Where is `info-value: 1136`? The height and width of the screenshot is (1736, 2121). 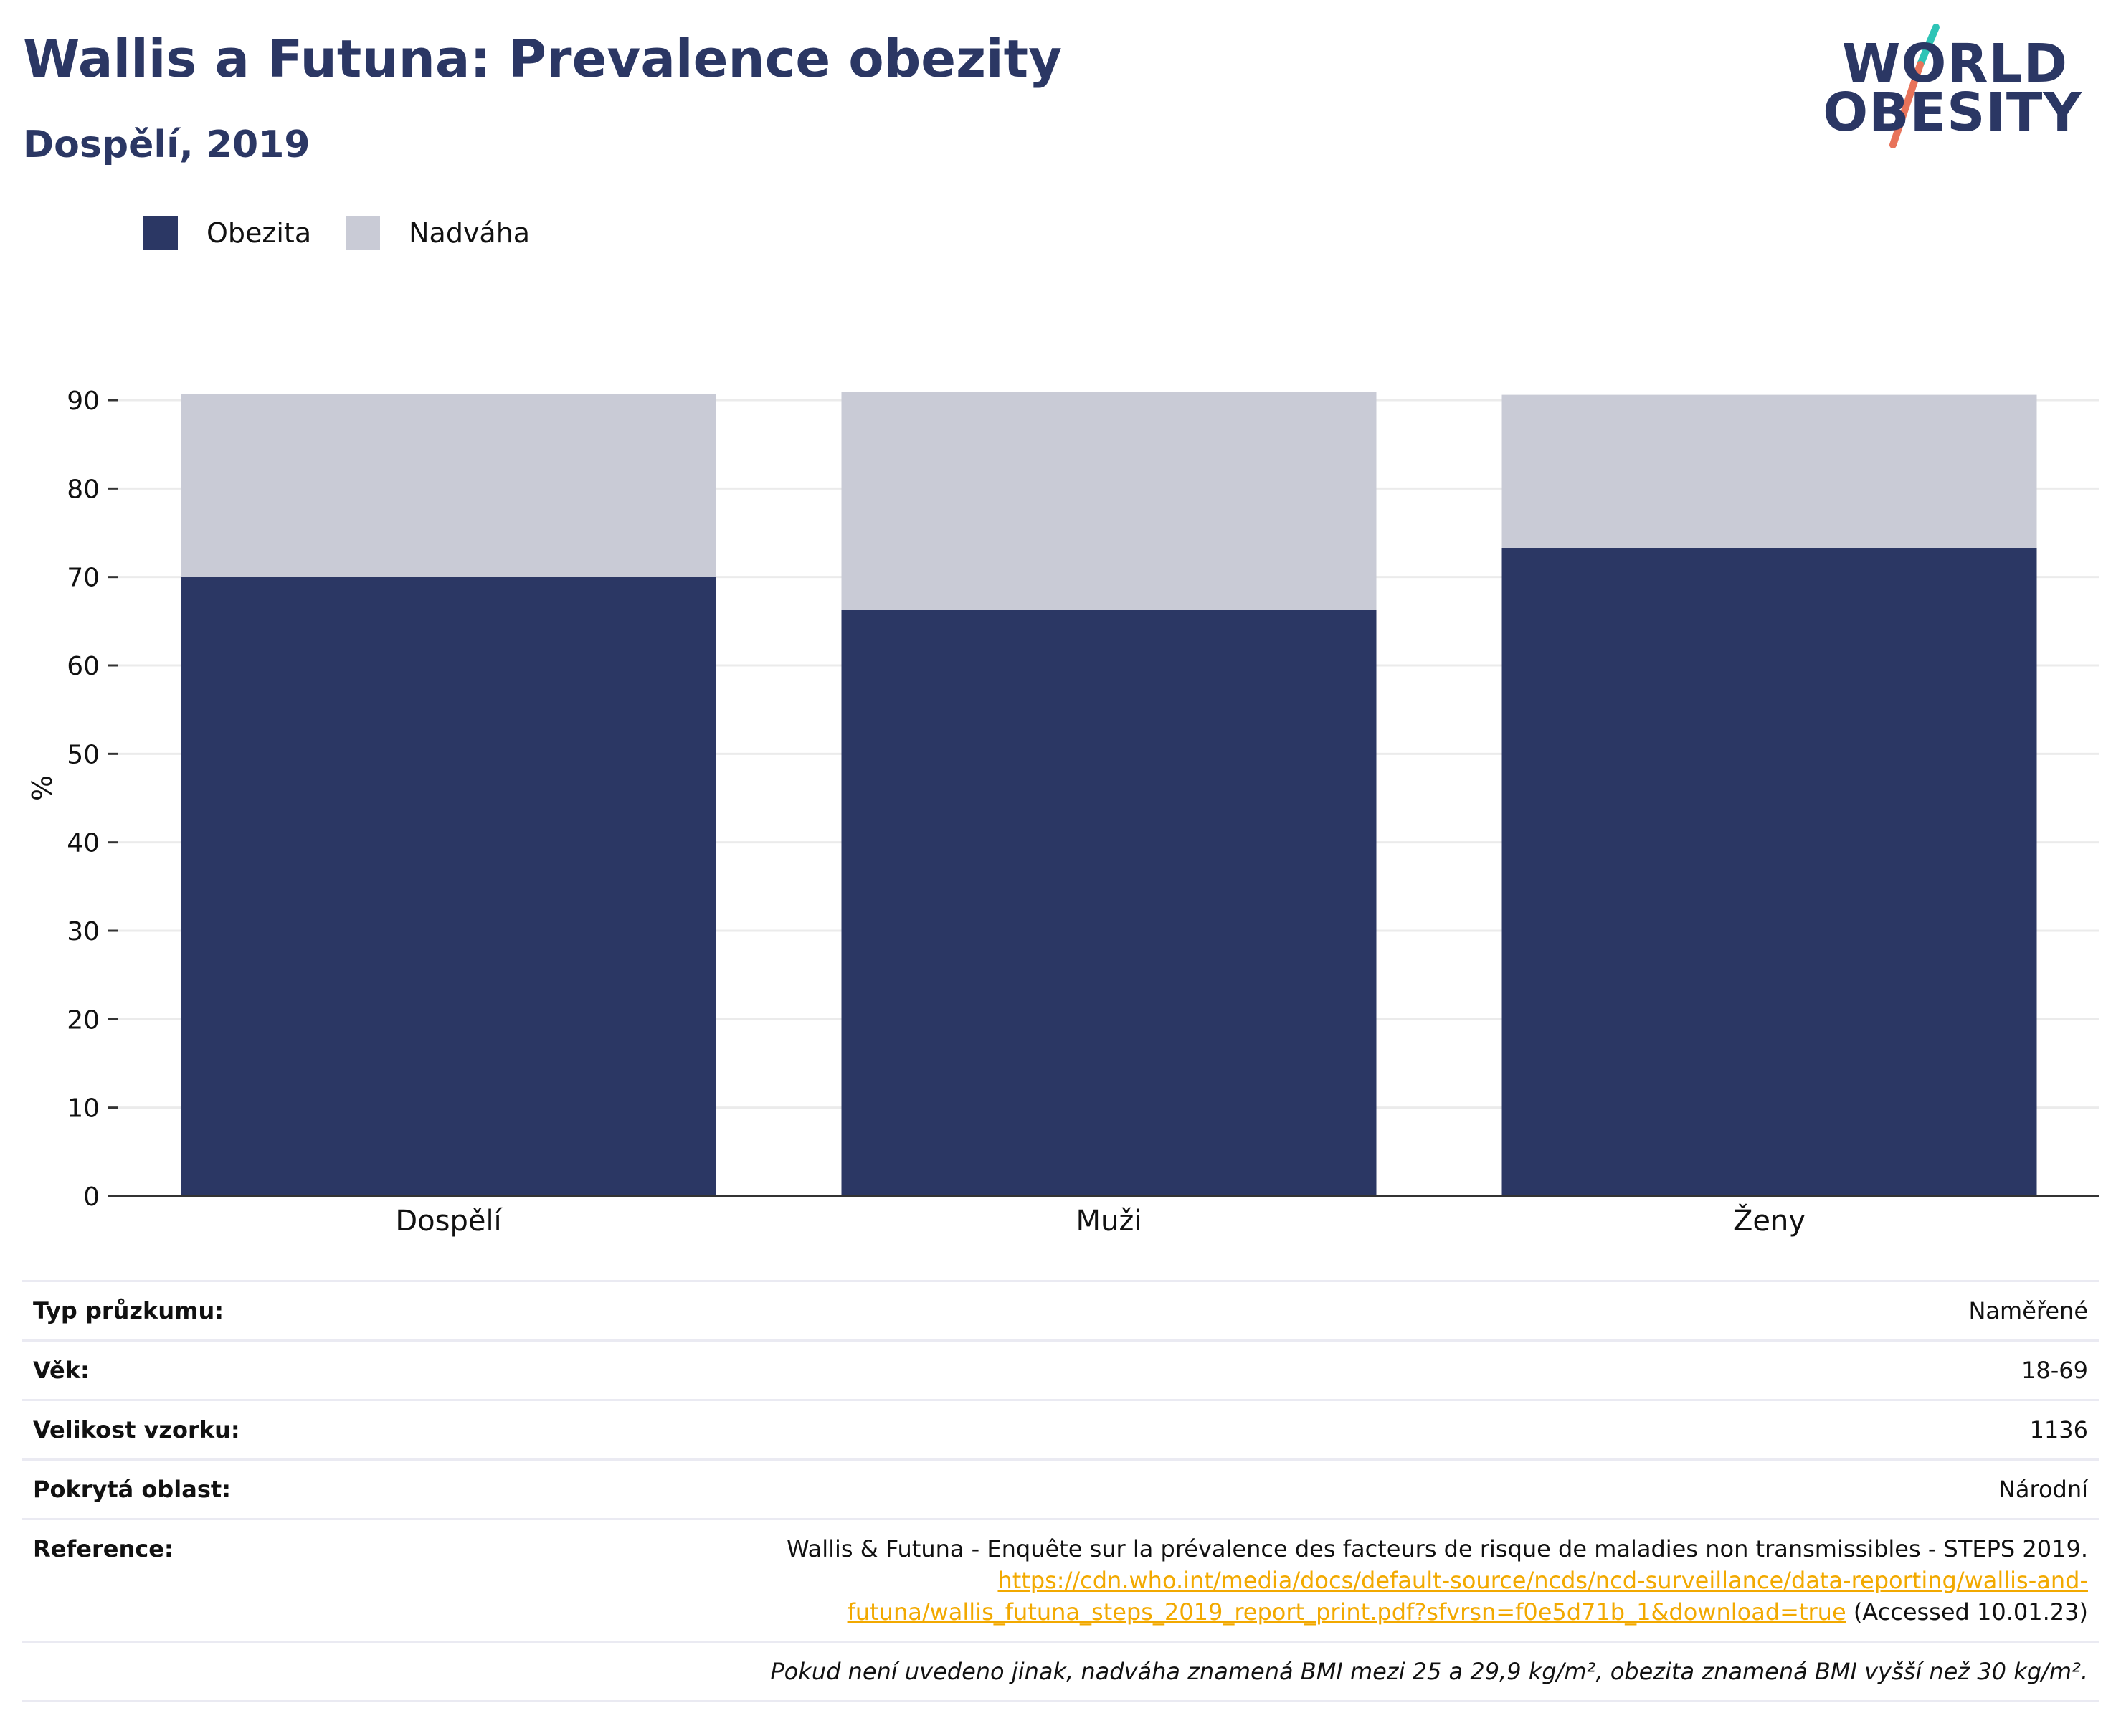 info-value: 1136 is located at coordinates (1251, 1430).